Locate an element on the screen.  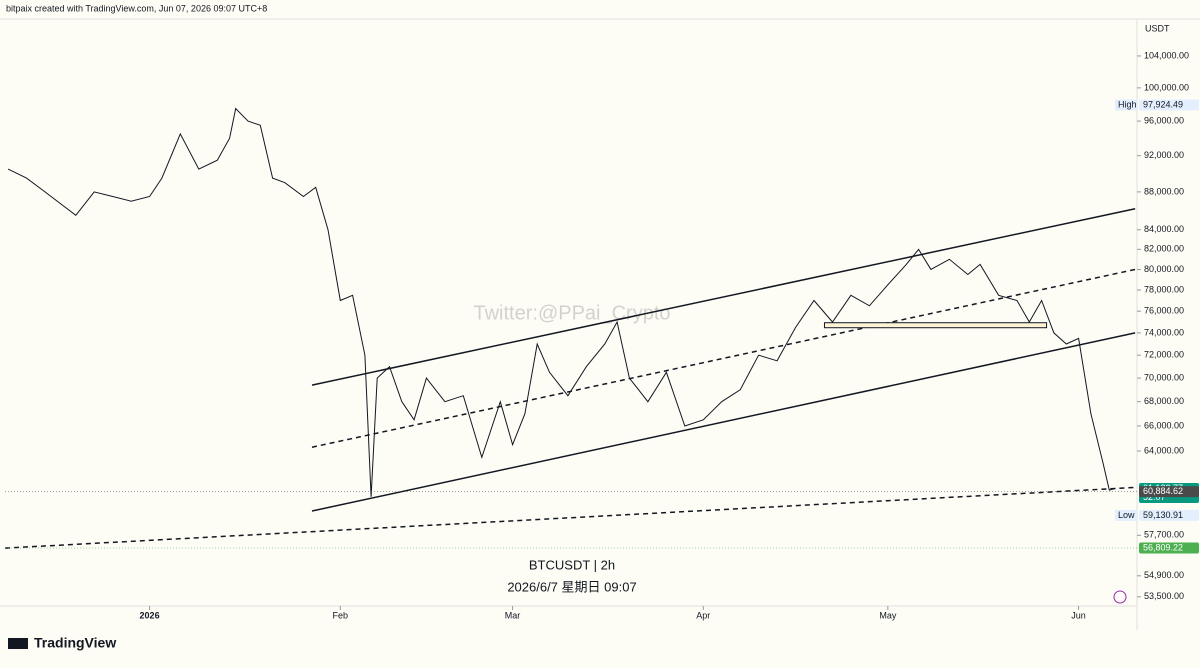
y-tick-label: 53,500.00 is located at coordinates (1164, 596).